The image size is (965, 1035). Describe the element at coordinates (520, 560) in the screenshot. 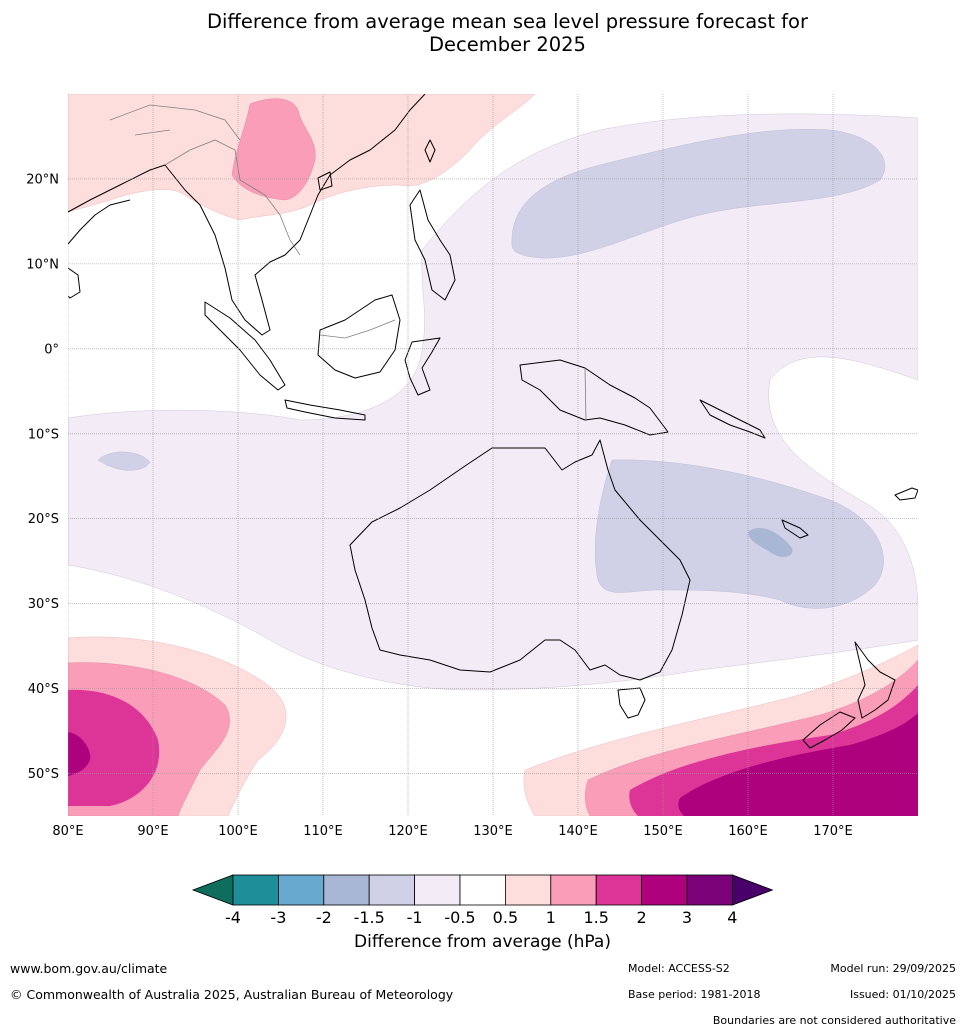

I see `coastline-australia` at that location.